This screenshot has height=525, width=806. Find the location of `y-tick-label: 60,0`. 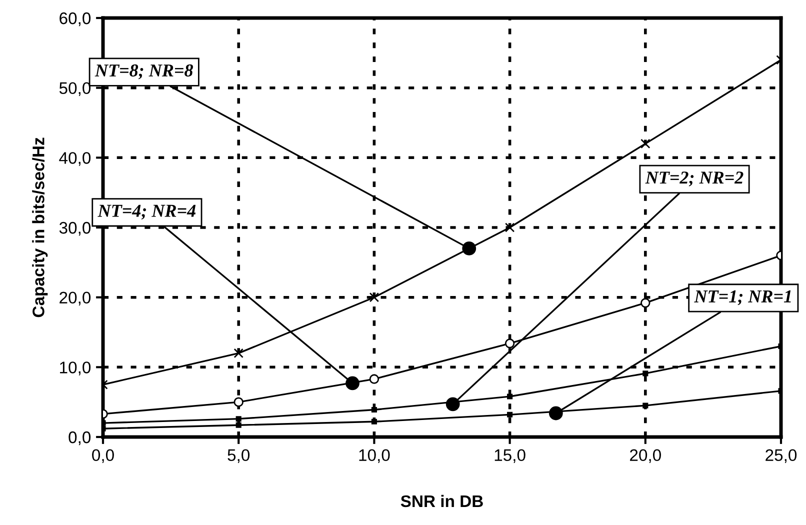

y-tick-label: 60,0 is located at coordinates (75, 19).